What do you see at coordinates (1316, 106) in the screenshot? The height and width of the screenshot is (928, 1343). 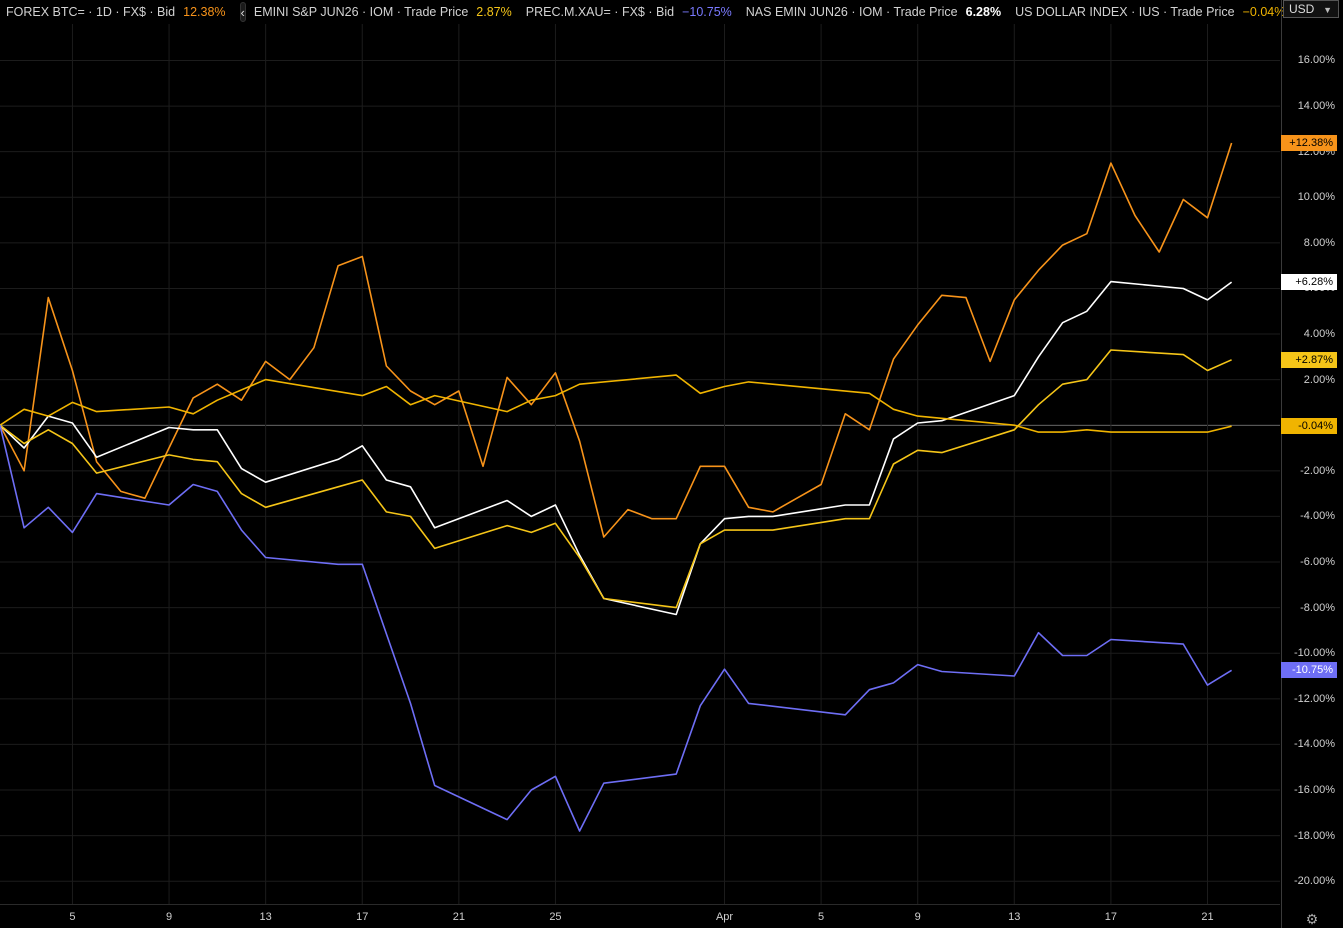 I see `y-tick-label: 14.00%` at bounding box center [1316, 106].